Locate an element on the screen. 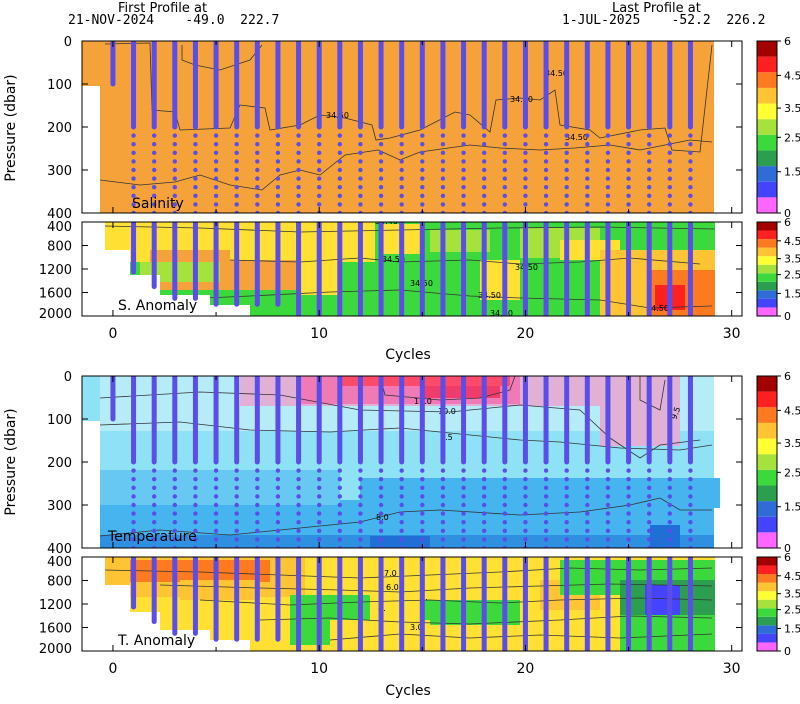  colorbar-tick-label: 3.5 is located at coordinates (792, 108).